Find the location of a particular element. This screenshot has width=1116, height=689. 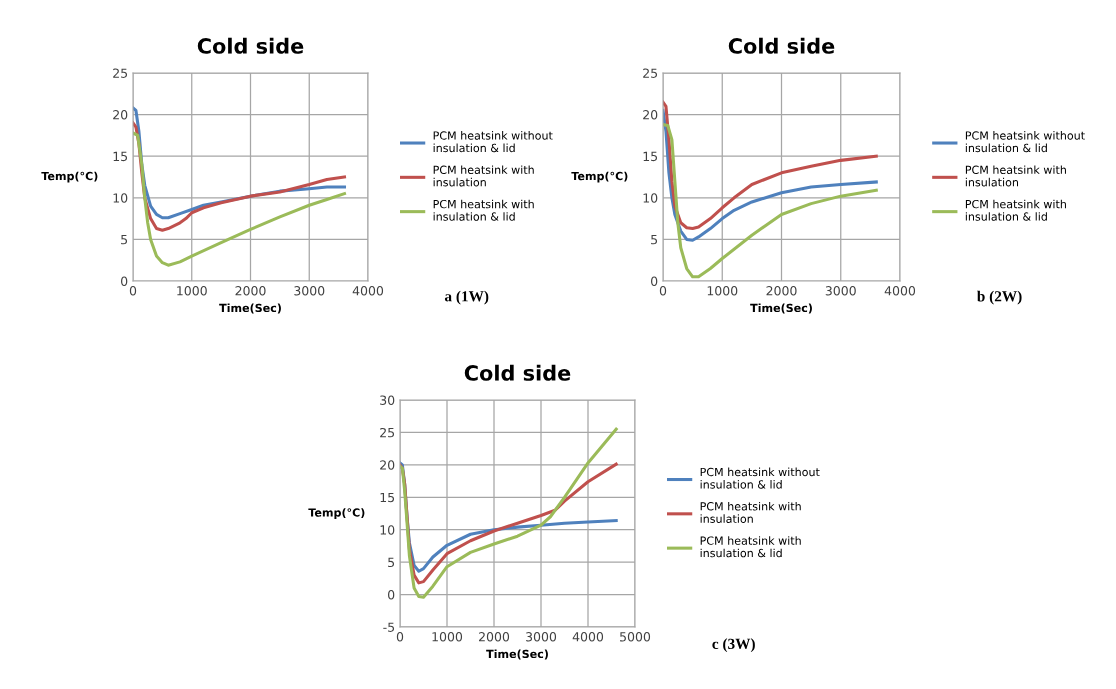

x-tick-label: 5000 is located at coordinates (635, 637).